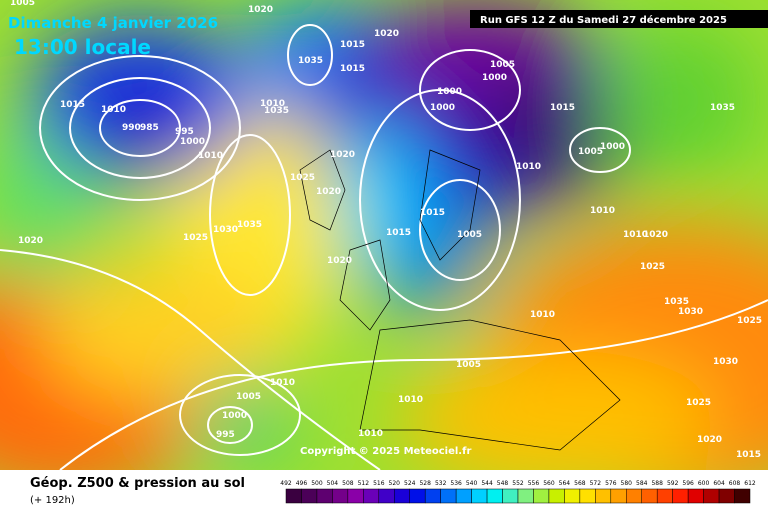 This screenshot has width=768, height=512. Describe the element at coordinates (385, 451) in the screenshot. I see `copyright: Copyright © 2025 Meteociel.fr` at that location.